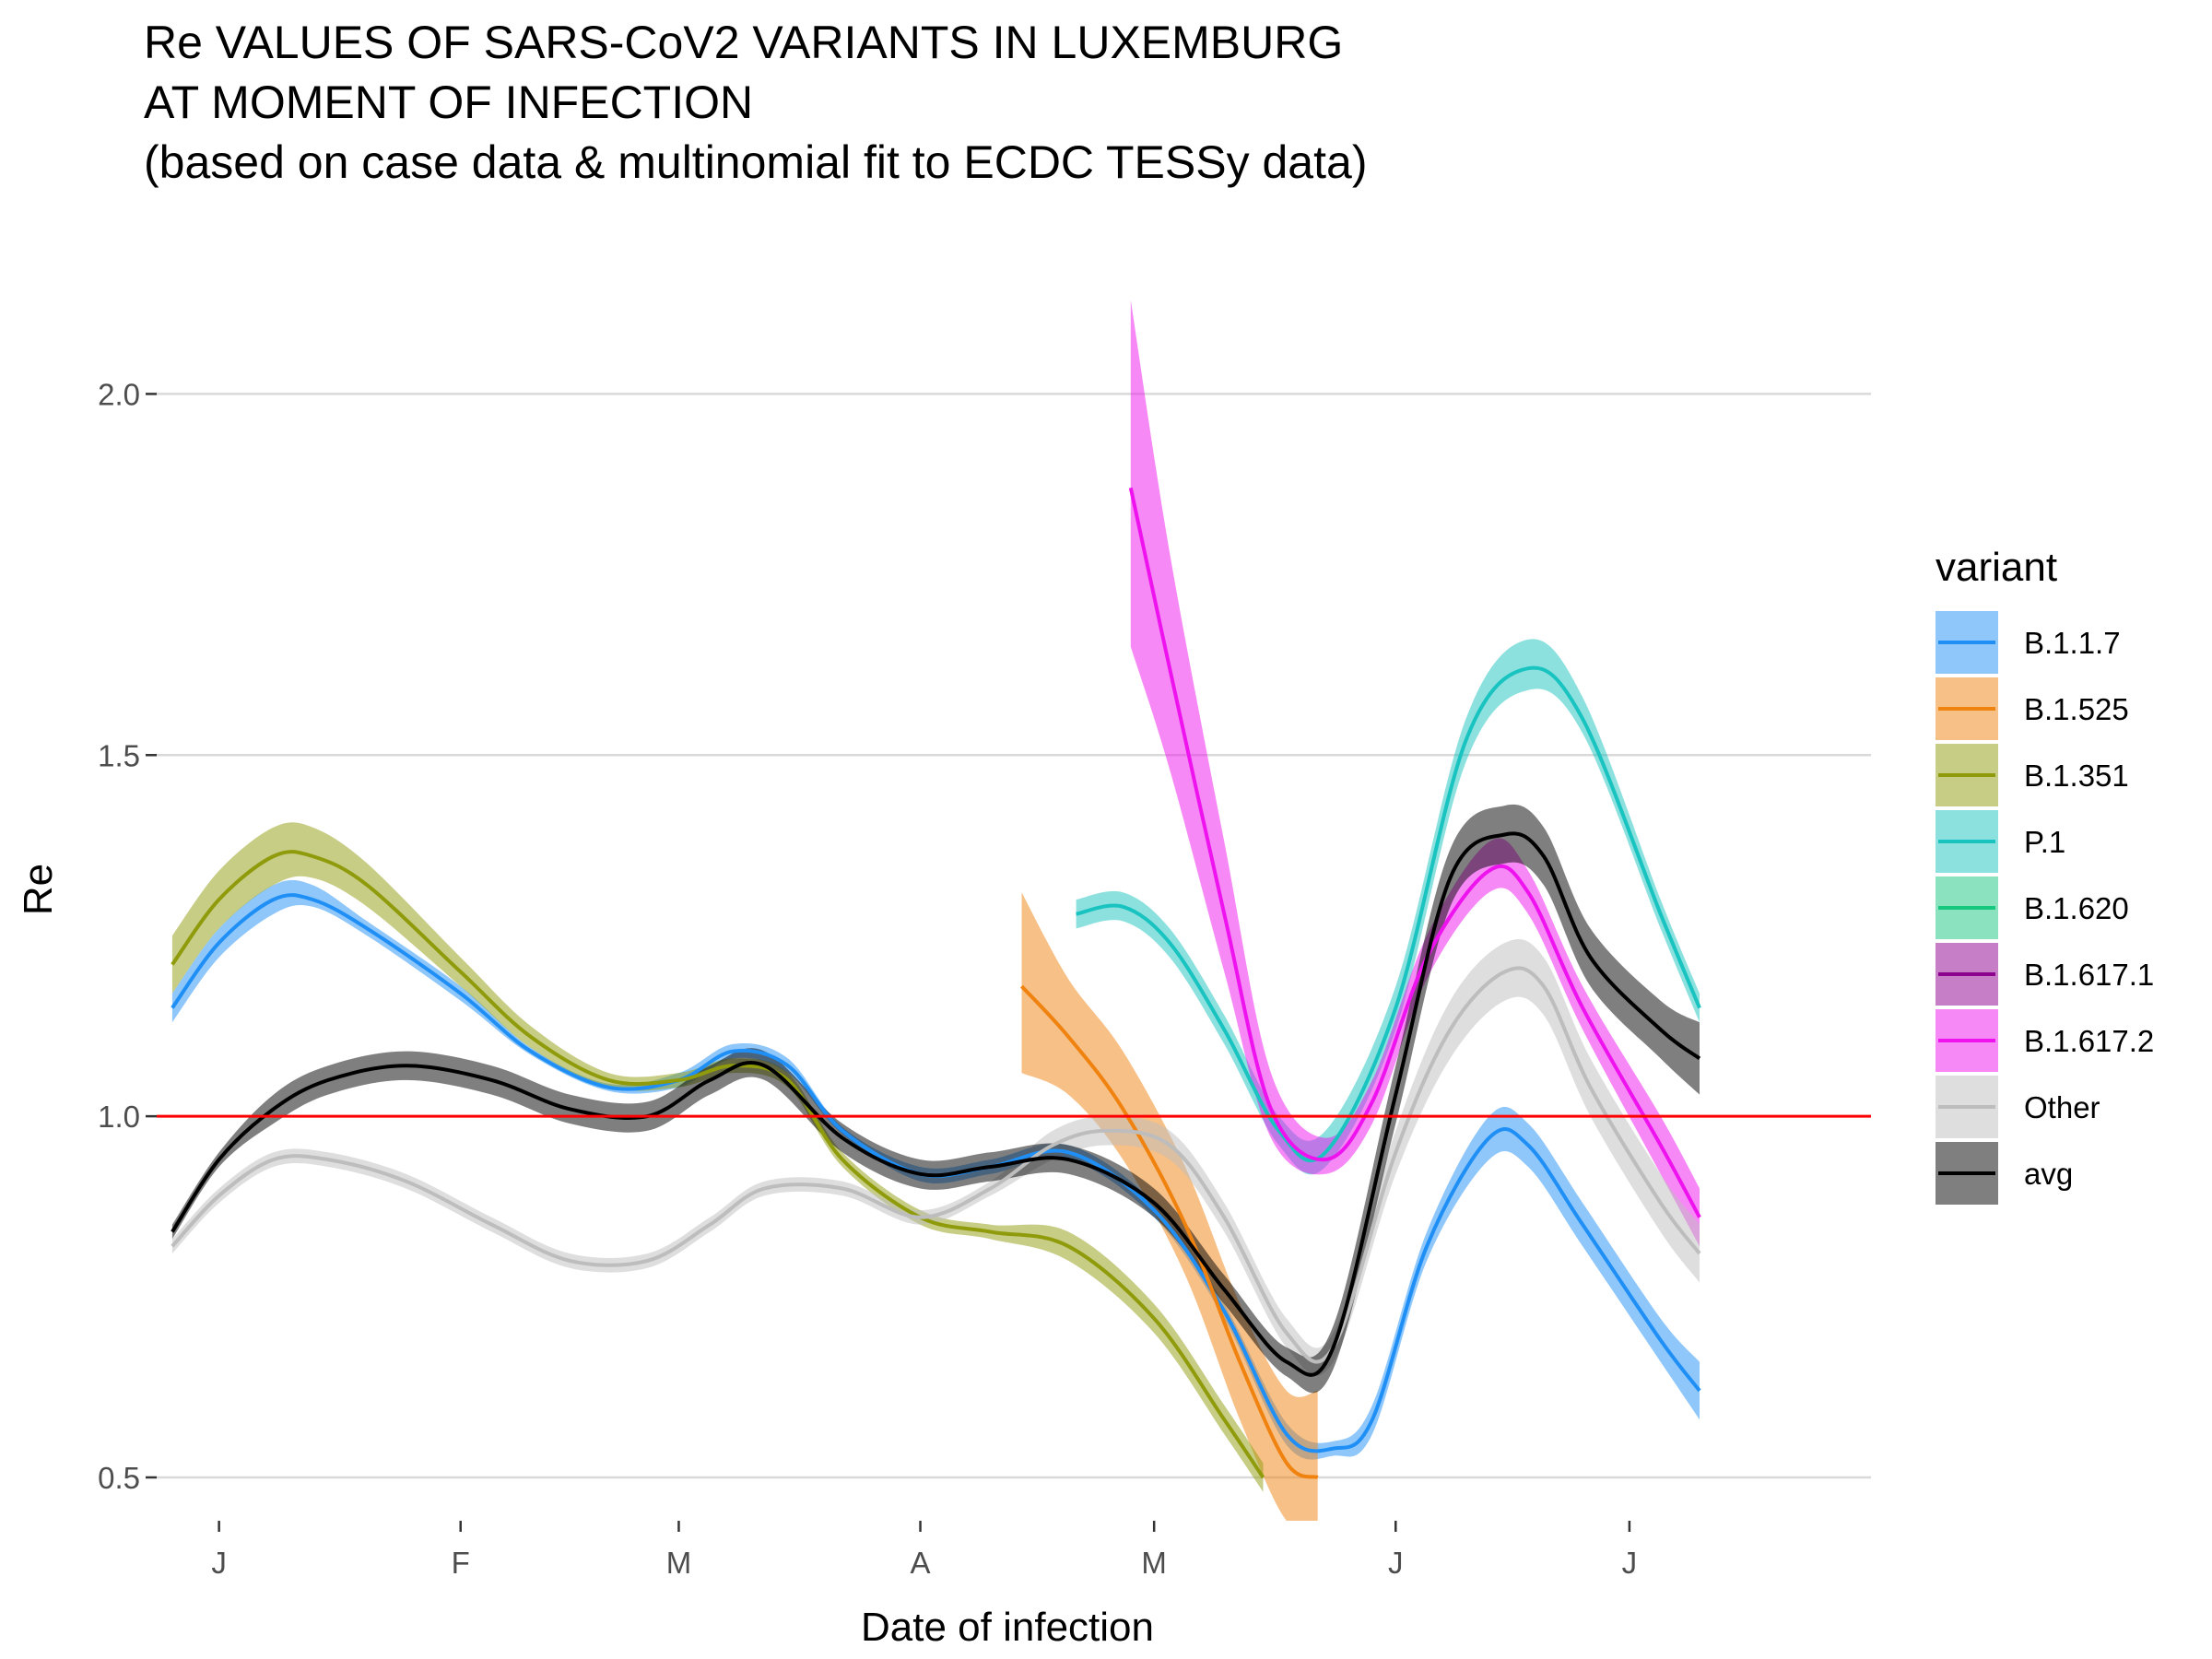 Image resolution: width=2212 pixels, height=1659 pixels. Describe the element at coordinates (127, 936) in the screenshot. I see `y-axis: 0.5 1.0 1.5 2.0` at that location.